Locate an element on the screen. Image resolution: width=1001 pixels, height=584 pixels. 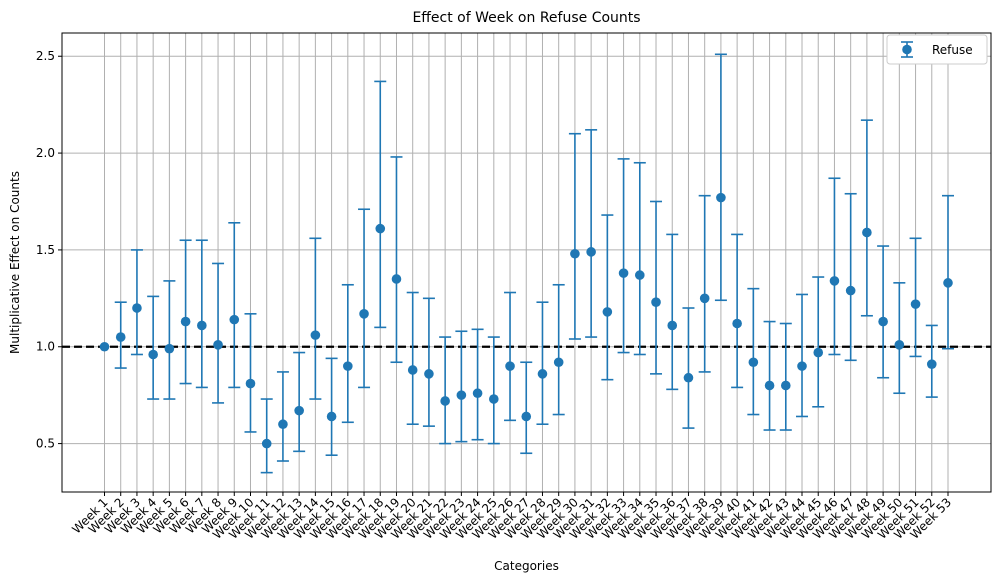
legend-marker is located at coordinates (907, 49).